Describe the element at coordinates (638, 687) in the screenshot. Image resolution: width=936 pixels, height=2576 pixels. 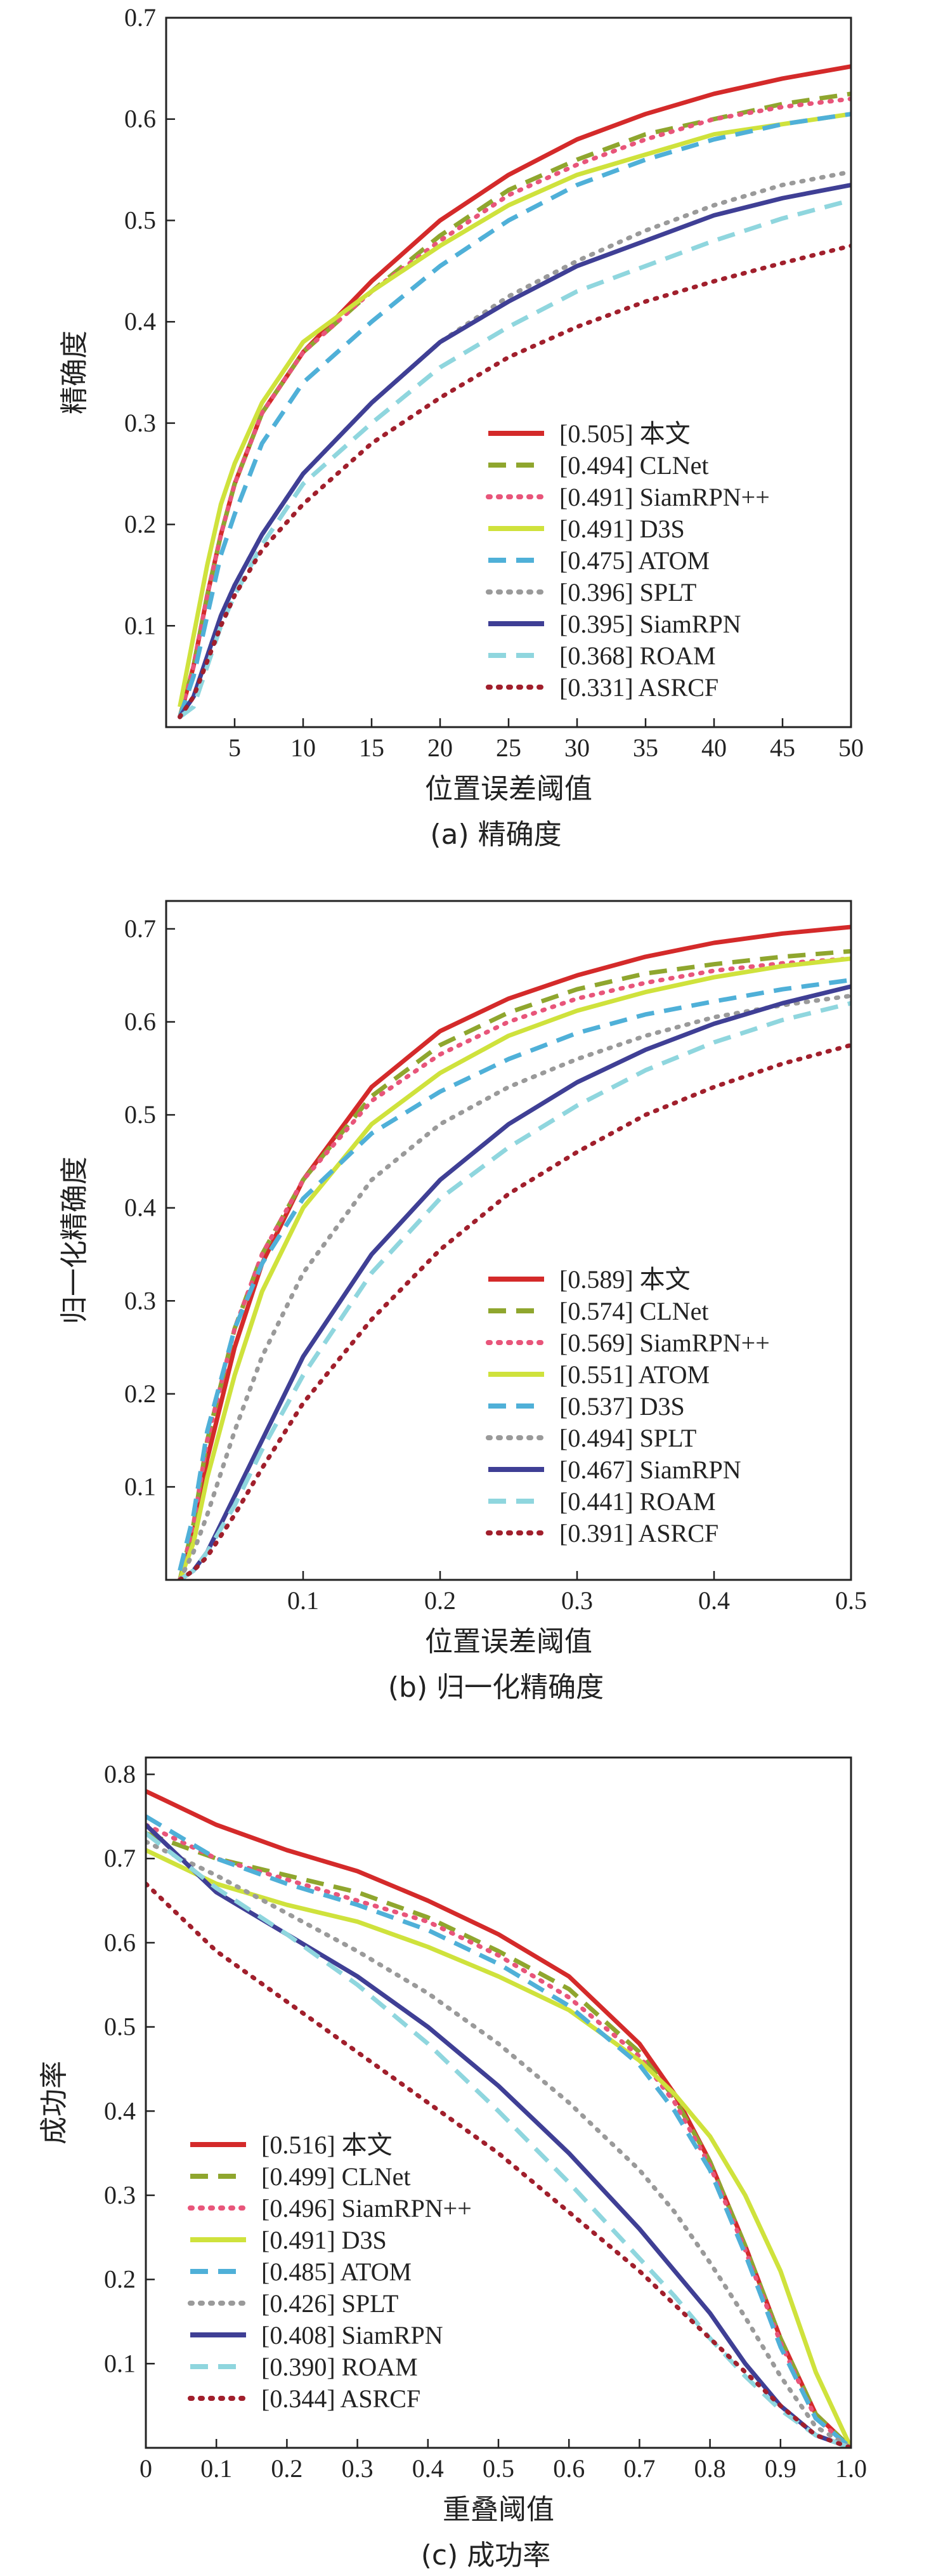
I see `legend-label-ASRCF: [0.331] ASRCF` at that location.